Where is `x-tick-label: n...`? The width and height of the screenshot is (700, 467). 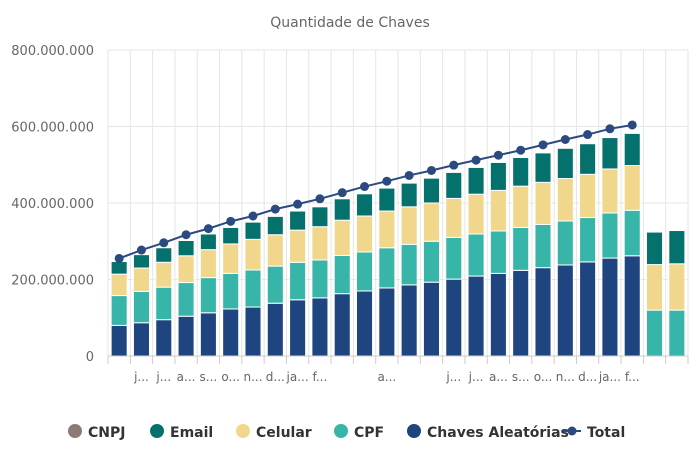 x-tick-label: n... is located at coordinates (565, 377).